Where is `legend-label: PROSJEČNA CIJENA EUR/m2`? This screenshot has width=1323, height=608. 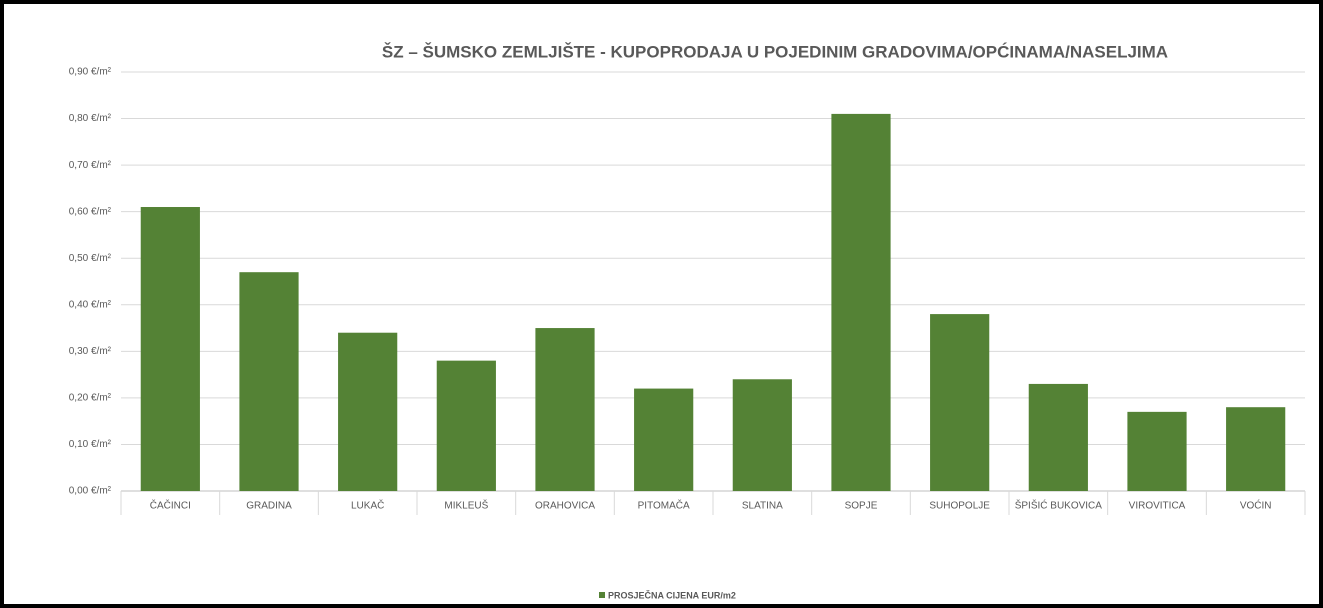 legend-label: PROSJEČNA CIJENA EUR/m2 is located at coordinates (672, 594).